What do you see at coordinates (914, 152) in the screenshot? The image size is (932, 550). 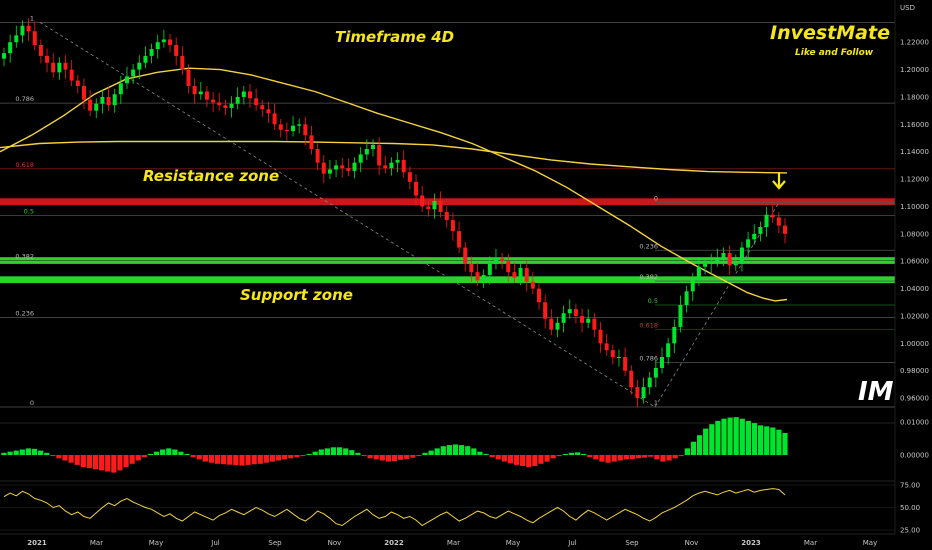 I see `price-tick-label: 1.14000` at bounding box center [914, 152].